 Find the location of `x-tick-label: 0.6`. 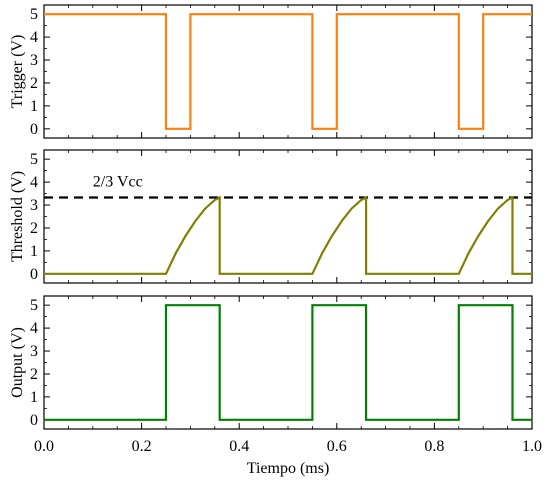

x-tick-label: 0.6 is located at coordinates (337, 446).